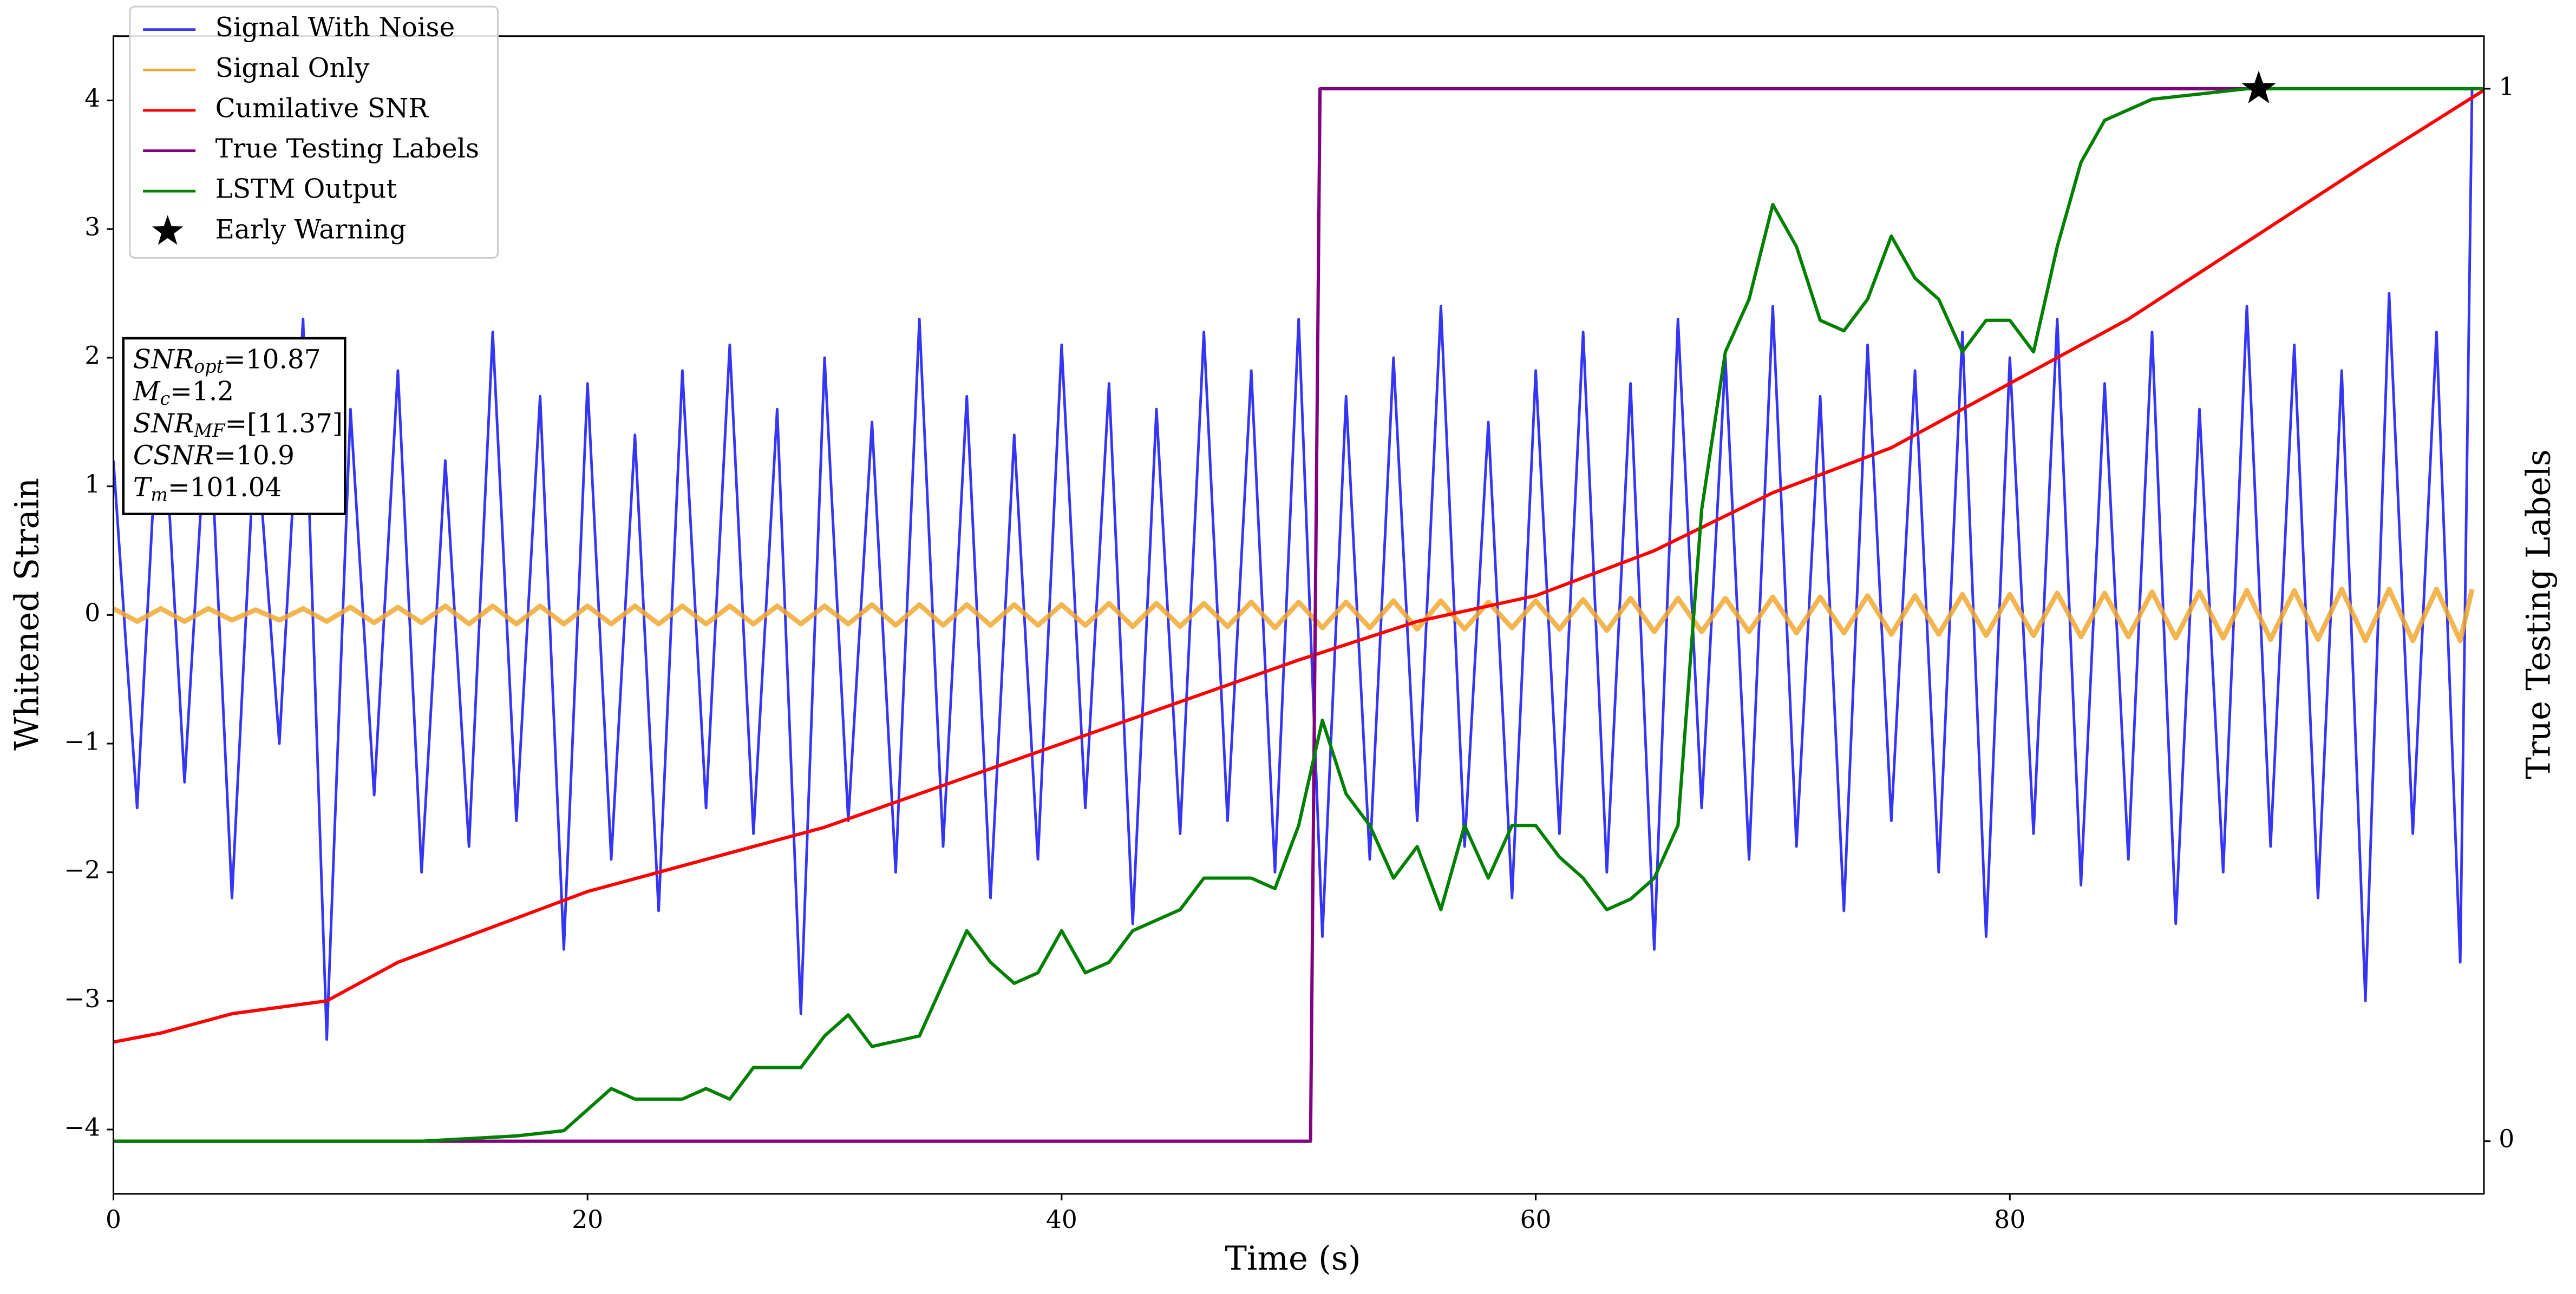  Describe the element at coordinates (92, 227) in the screenshot. I see `y-tick-label: 3` at that location.